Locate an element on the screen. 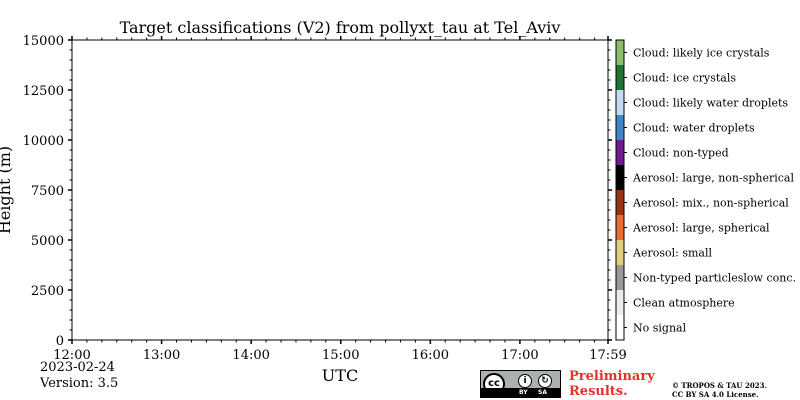  x-tick-label: 12:00 is located at coordinates (71, 355).